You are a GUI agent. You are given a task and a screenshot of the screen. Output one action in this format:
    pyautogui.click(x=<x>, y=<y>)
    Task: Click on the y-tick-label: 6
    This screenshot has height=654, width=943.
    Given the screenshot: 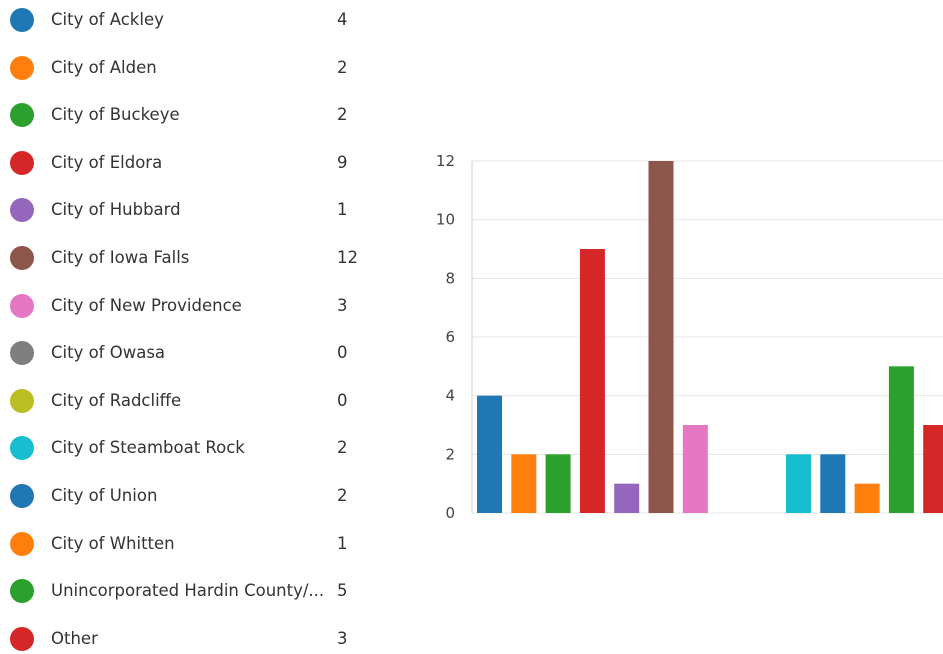 What is the action you would take?
    pyautogui.click(x=450, y=337)
    